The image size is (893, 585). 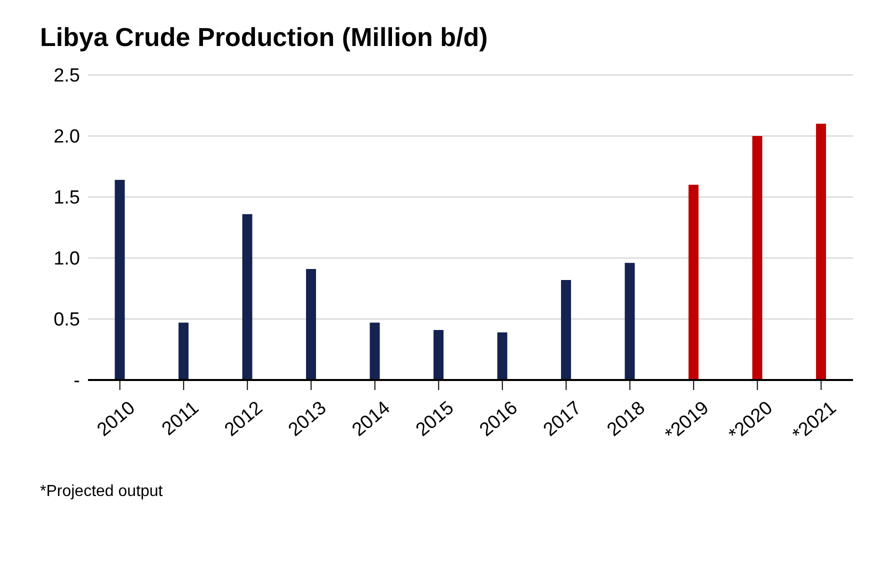 What do you see at coordinates (67, 76) in the screenshot?
I see `y-tick-label: 2.5` at bounding box center [67, 76].